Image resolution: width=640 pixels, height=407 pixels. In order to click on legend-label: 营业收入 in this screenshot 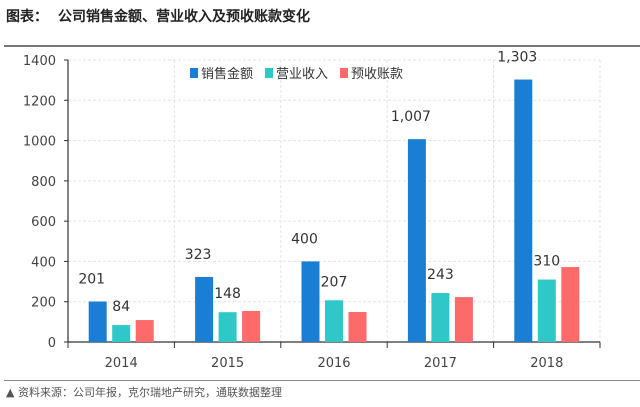, I will do `click(302, 74)`.